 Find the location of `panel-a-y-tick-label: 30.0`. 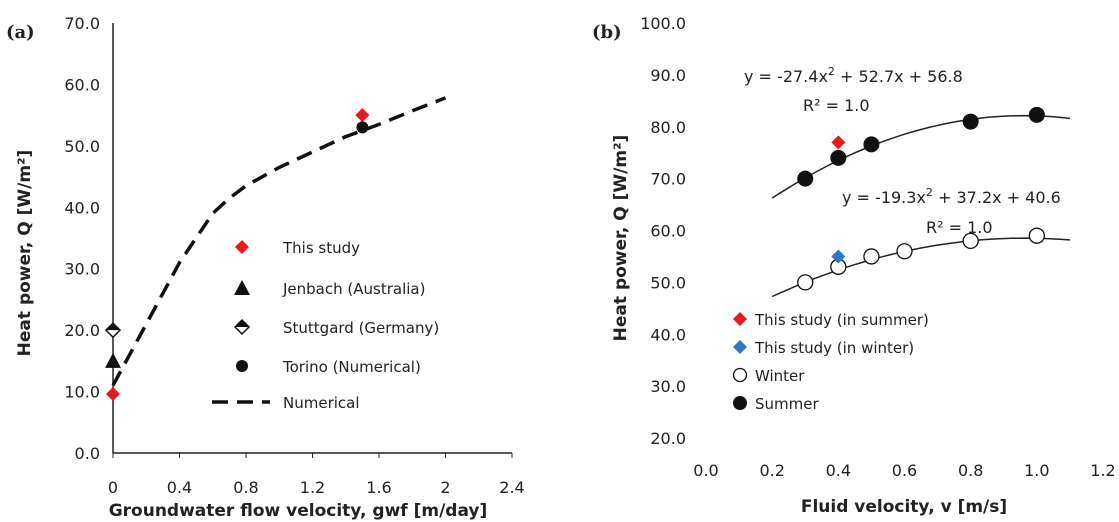

panel-a-y-tick-label: 30.0 is located at coordinates (82, 269).